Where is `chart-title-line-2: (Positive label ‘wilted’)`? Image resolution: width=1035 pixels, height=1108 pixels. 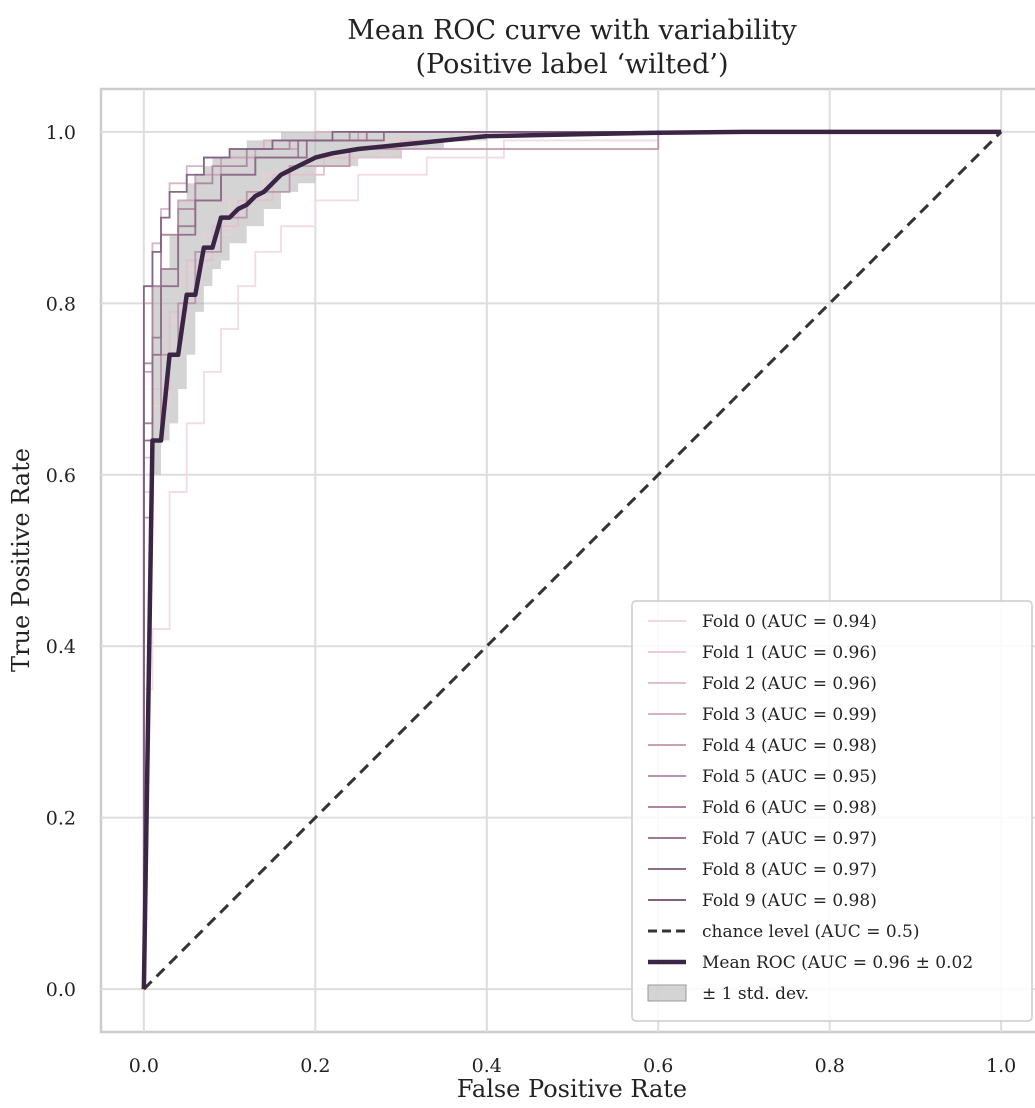
chart-title-line-2: (Positive label ‘wilted’) is located at coordinates (571, 64).